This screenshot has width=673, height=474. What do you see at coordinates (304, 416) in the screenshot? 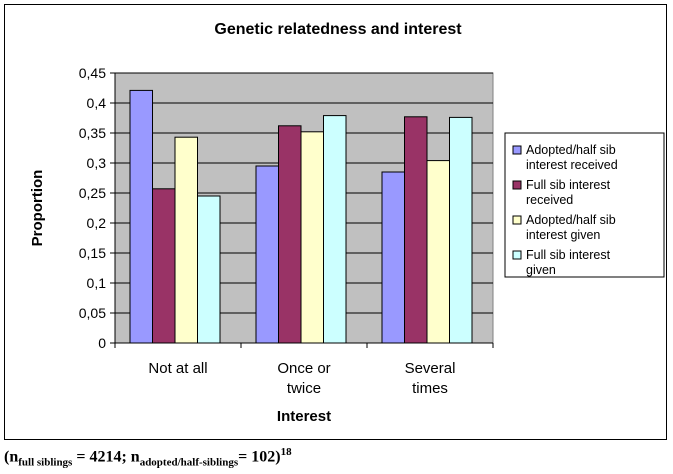
I see `x-axis-title: Interest` at bounding box center [304, 416].